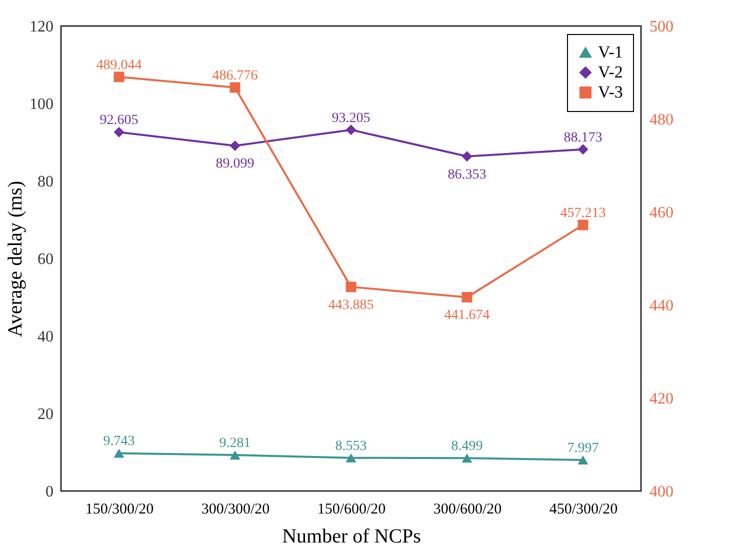 This screenshot has width=738, height=557. I want to click on data-label: 7.997, so click(583, 448).